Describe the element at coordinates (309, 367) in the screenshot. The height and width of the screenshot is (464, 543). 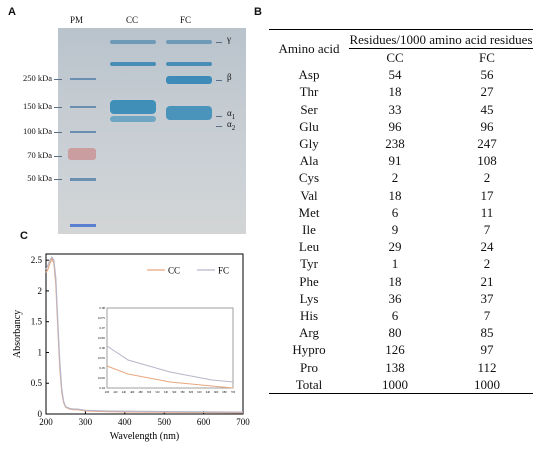
I see `table-cell-aa: Pro` at that location.